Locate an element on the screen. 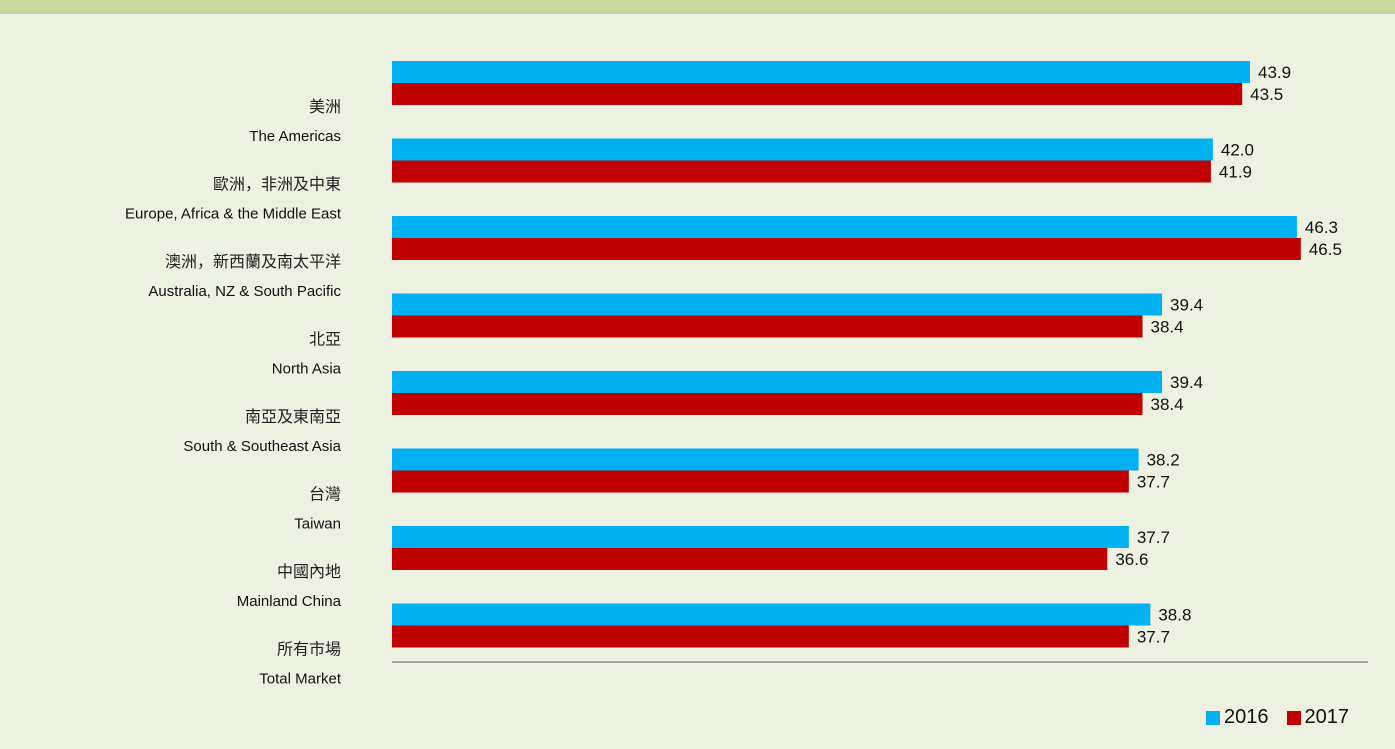 The height and width of the screenshot is (749, 1395). value-label-2017-4: 38.4 is located at coordinates (1167, 404).